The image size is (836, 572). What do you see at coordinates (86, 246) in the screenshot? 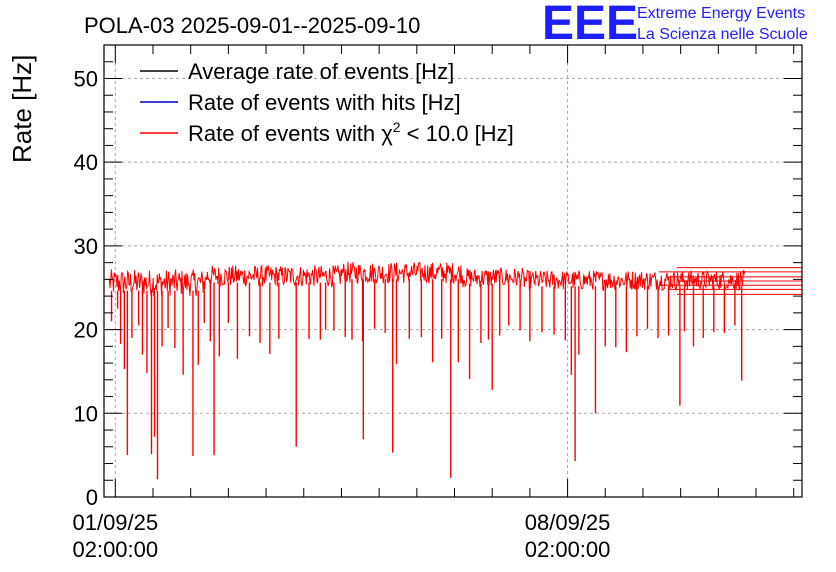
I see `y-tick-label-30: 30` at bounding box center [86, 246].